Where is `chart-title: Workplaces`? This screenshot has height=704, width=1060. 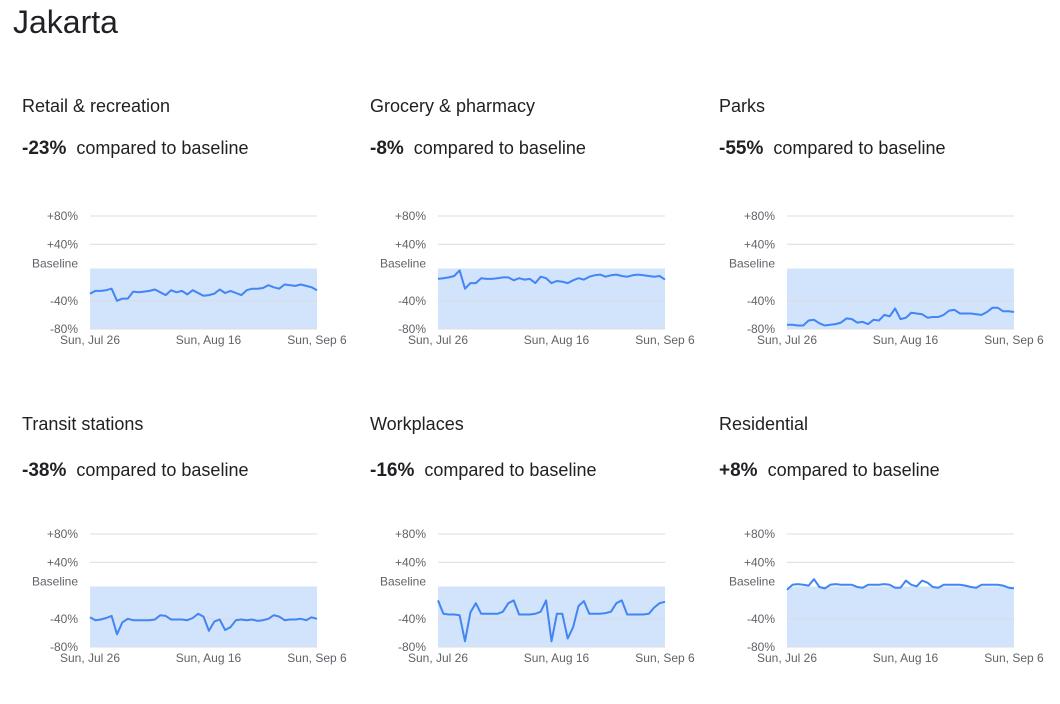 chart-title: Workplaces is located at coordinates (417, 424).